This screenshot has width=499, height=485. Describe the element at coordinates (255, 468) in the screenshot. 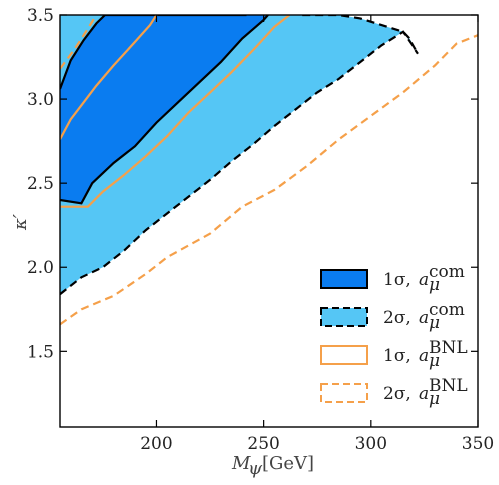

I see `x-axis-label-sub: ψ` at that location.